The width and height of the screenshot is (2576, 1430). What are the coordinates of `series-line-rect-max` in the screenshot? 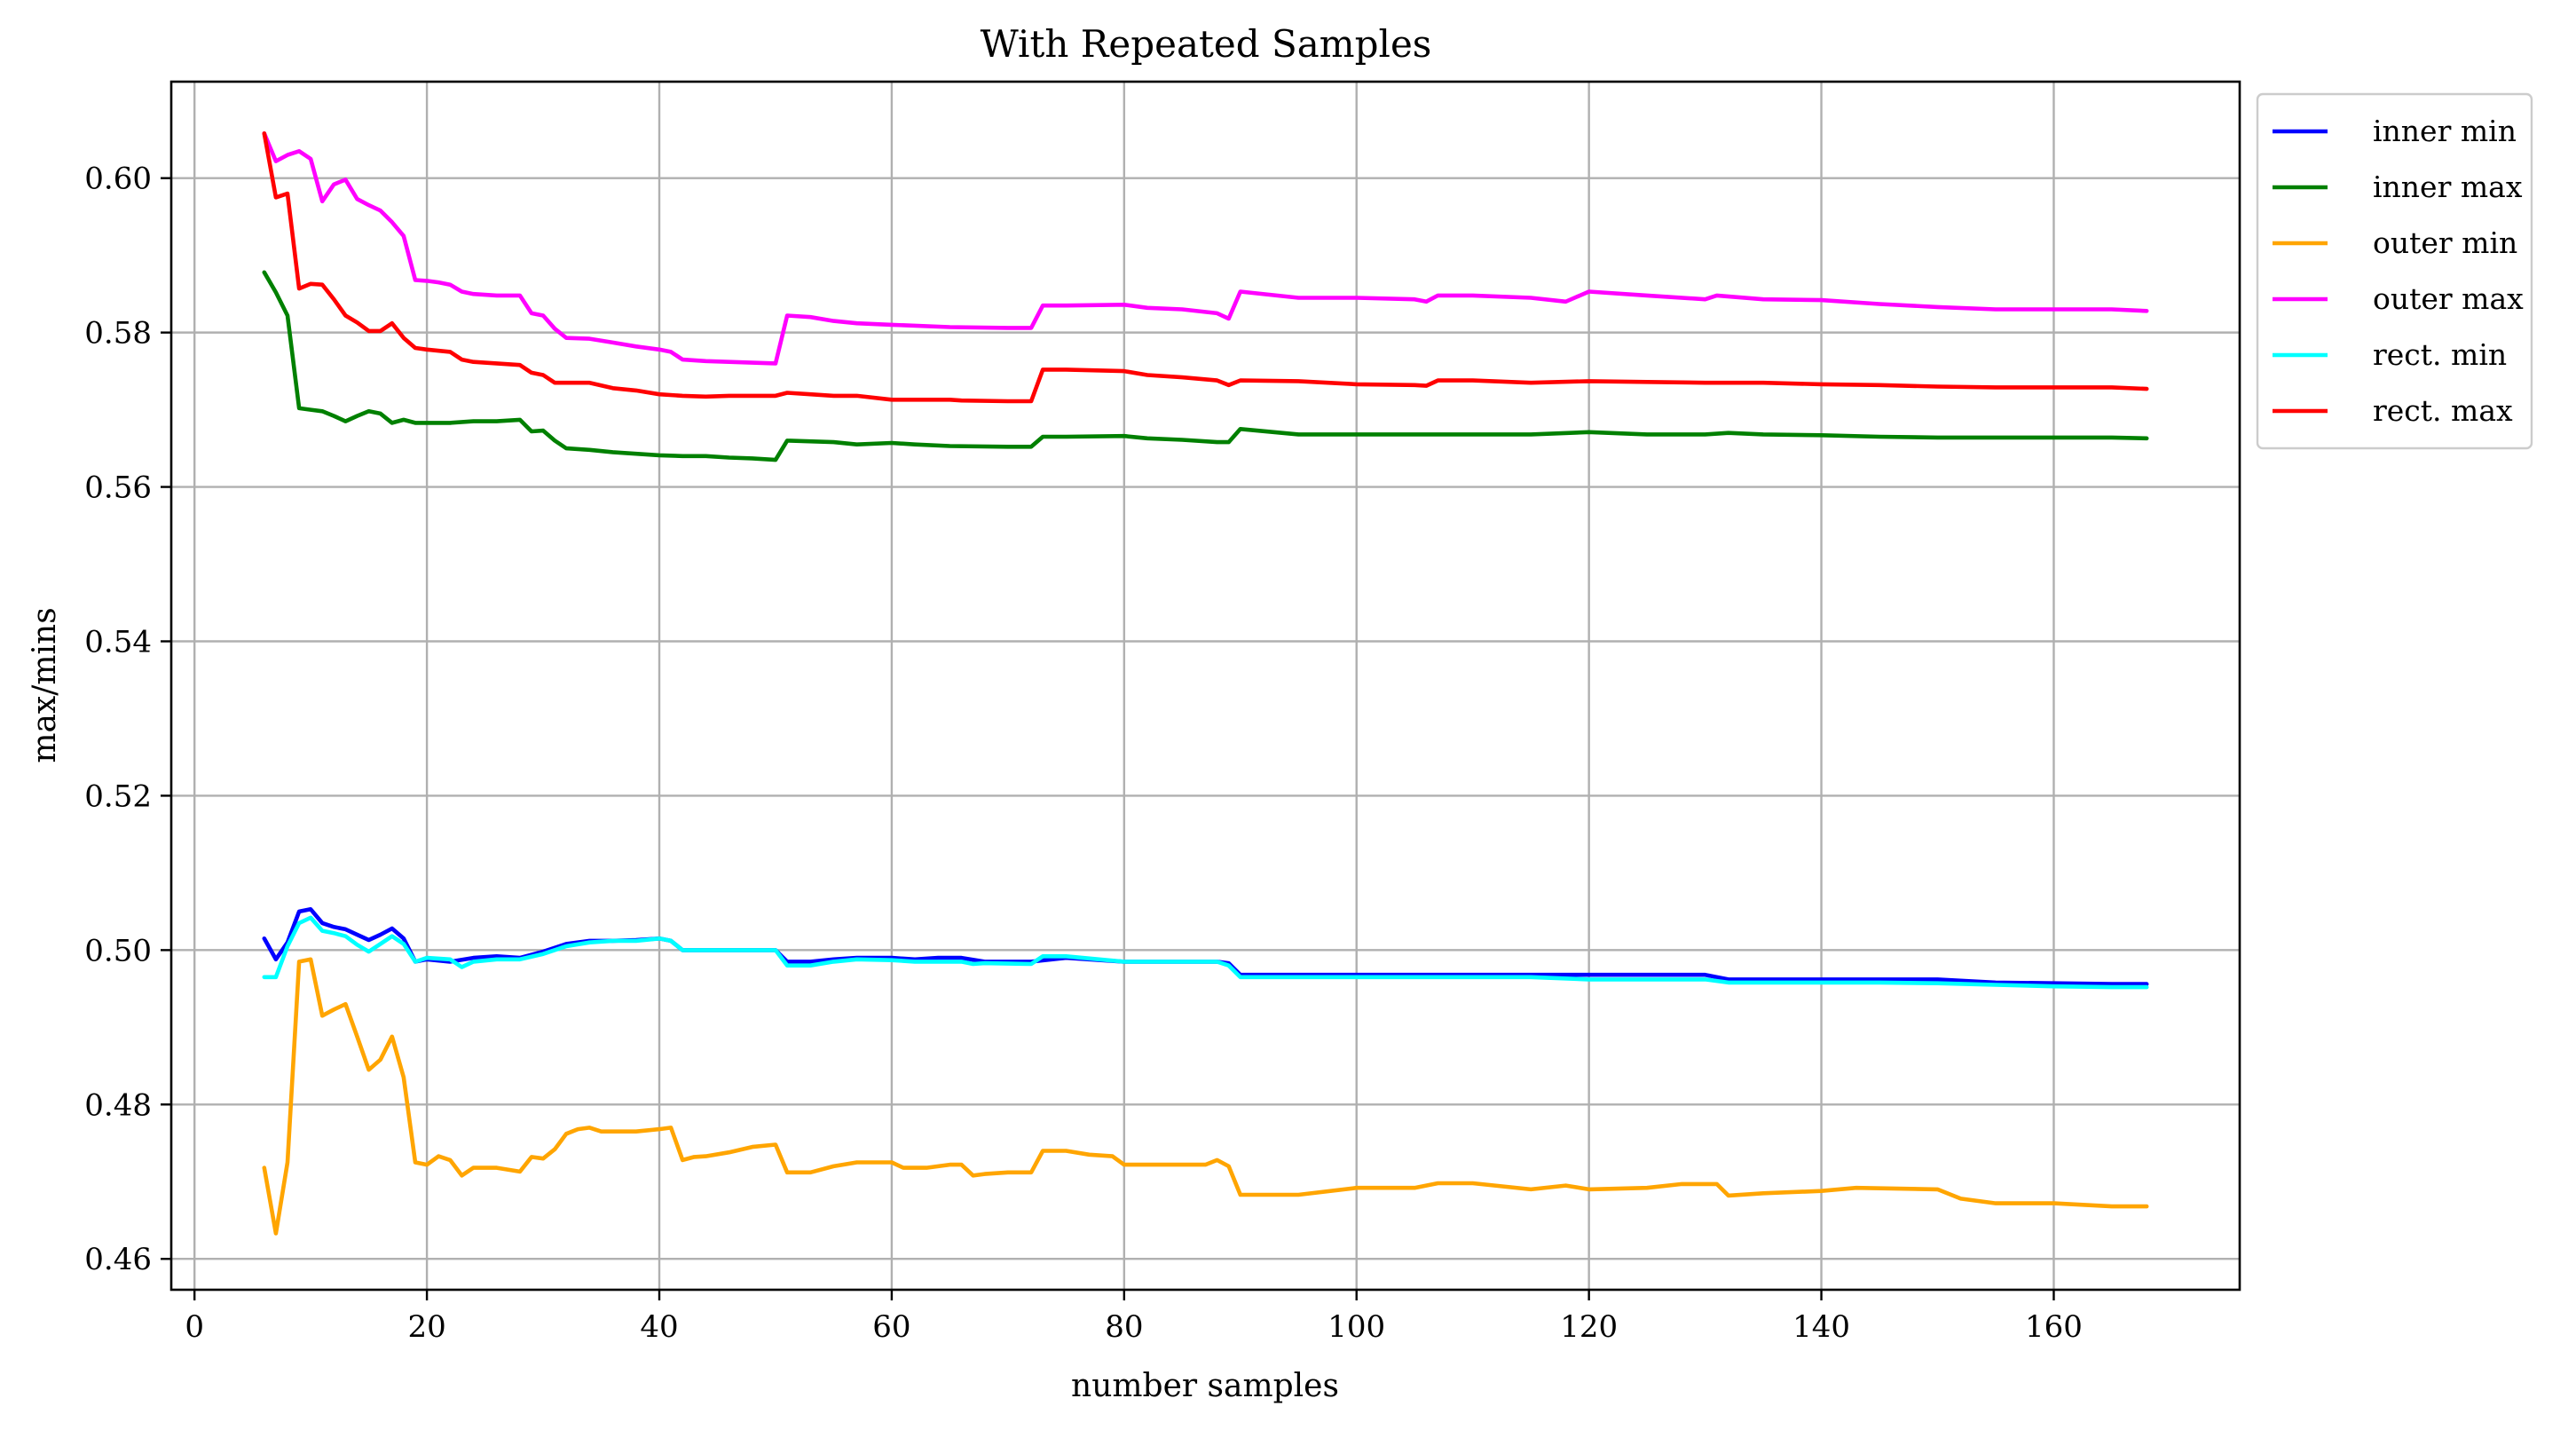 It's located at (1205, 267).